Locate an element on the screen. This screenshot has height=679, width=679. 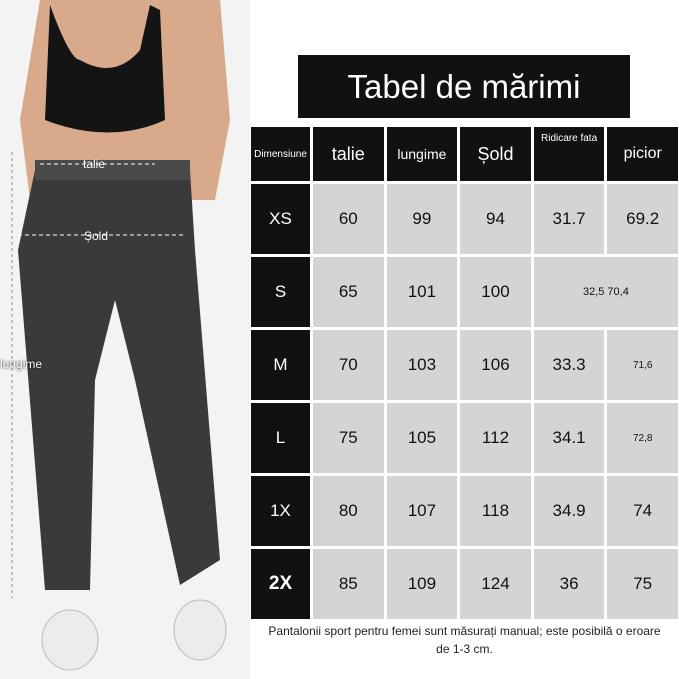
size-cell: 32,5 70,4 is located at coordinates (605, 292).